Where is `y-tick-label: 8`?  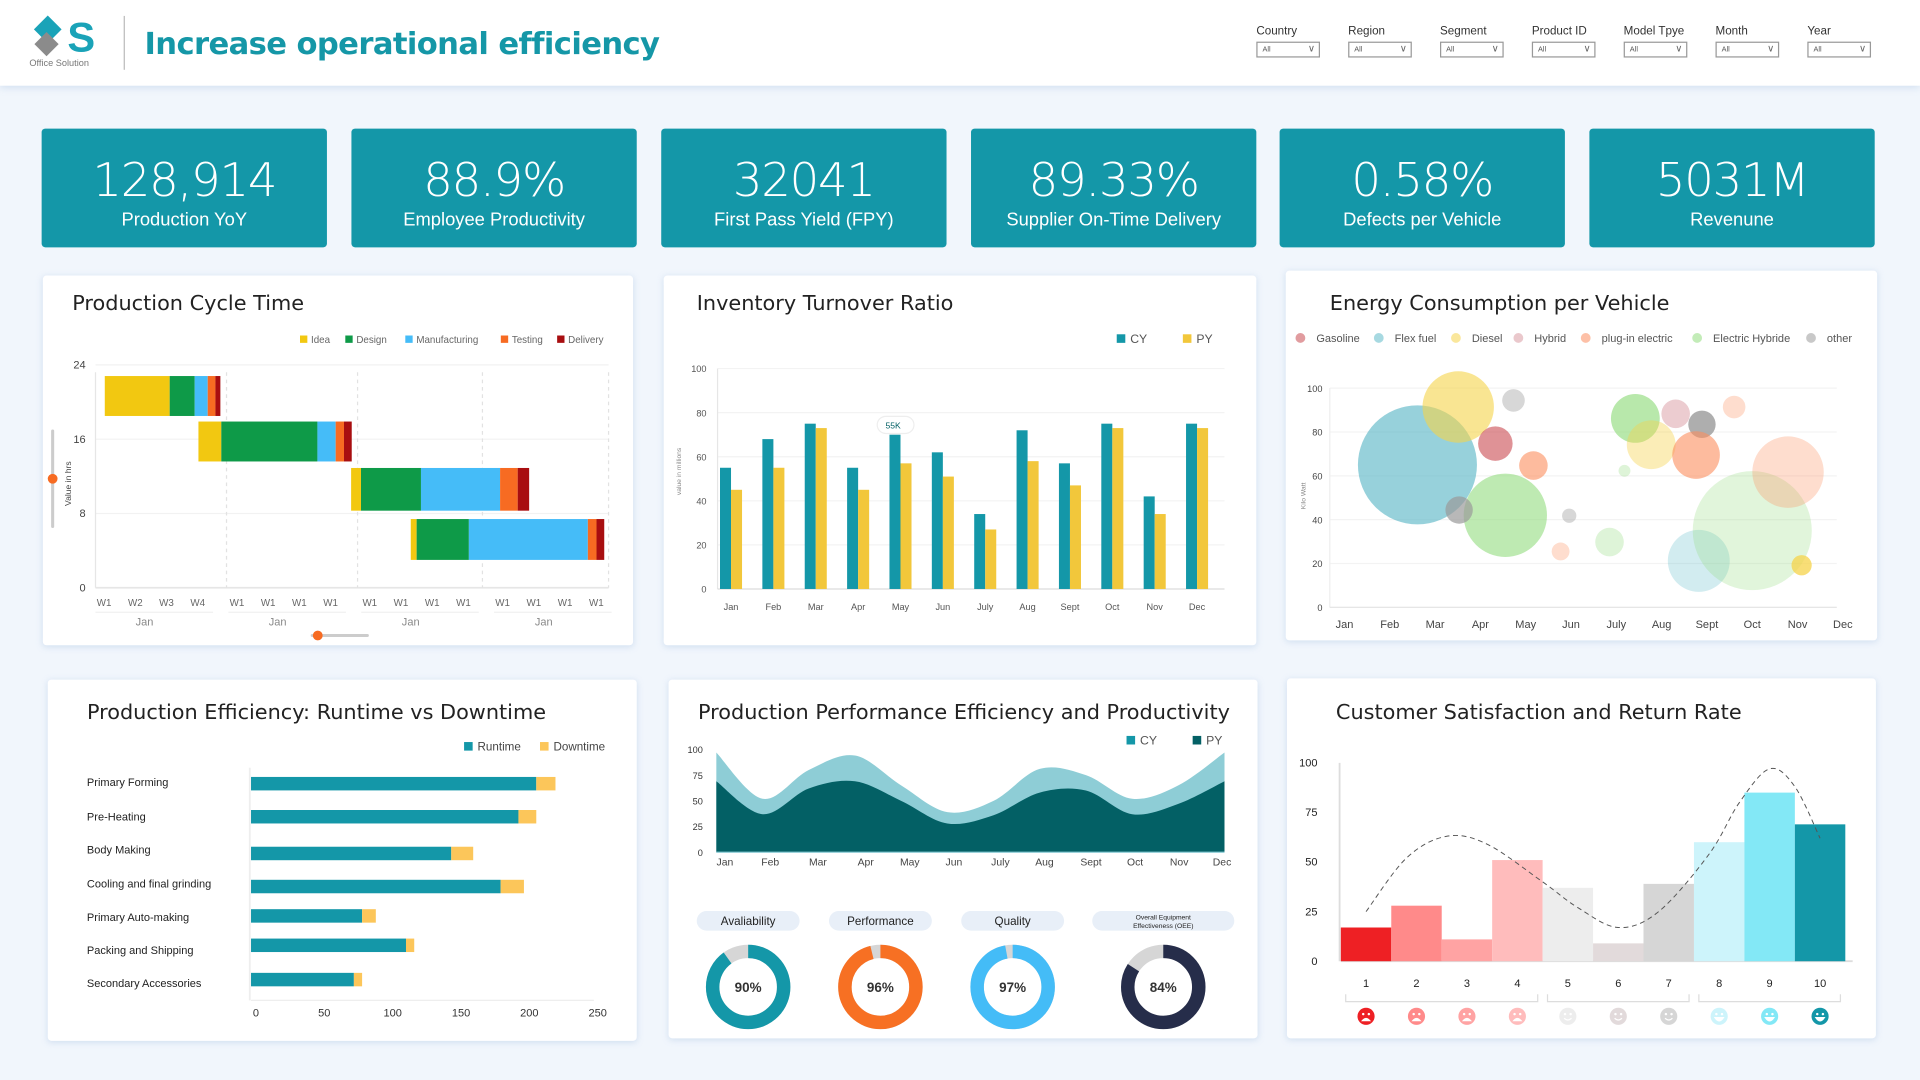
y-tick-label: 8 is located at coordinates (83, 514).